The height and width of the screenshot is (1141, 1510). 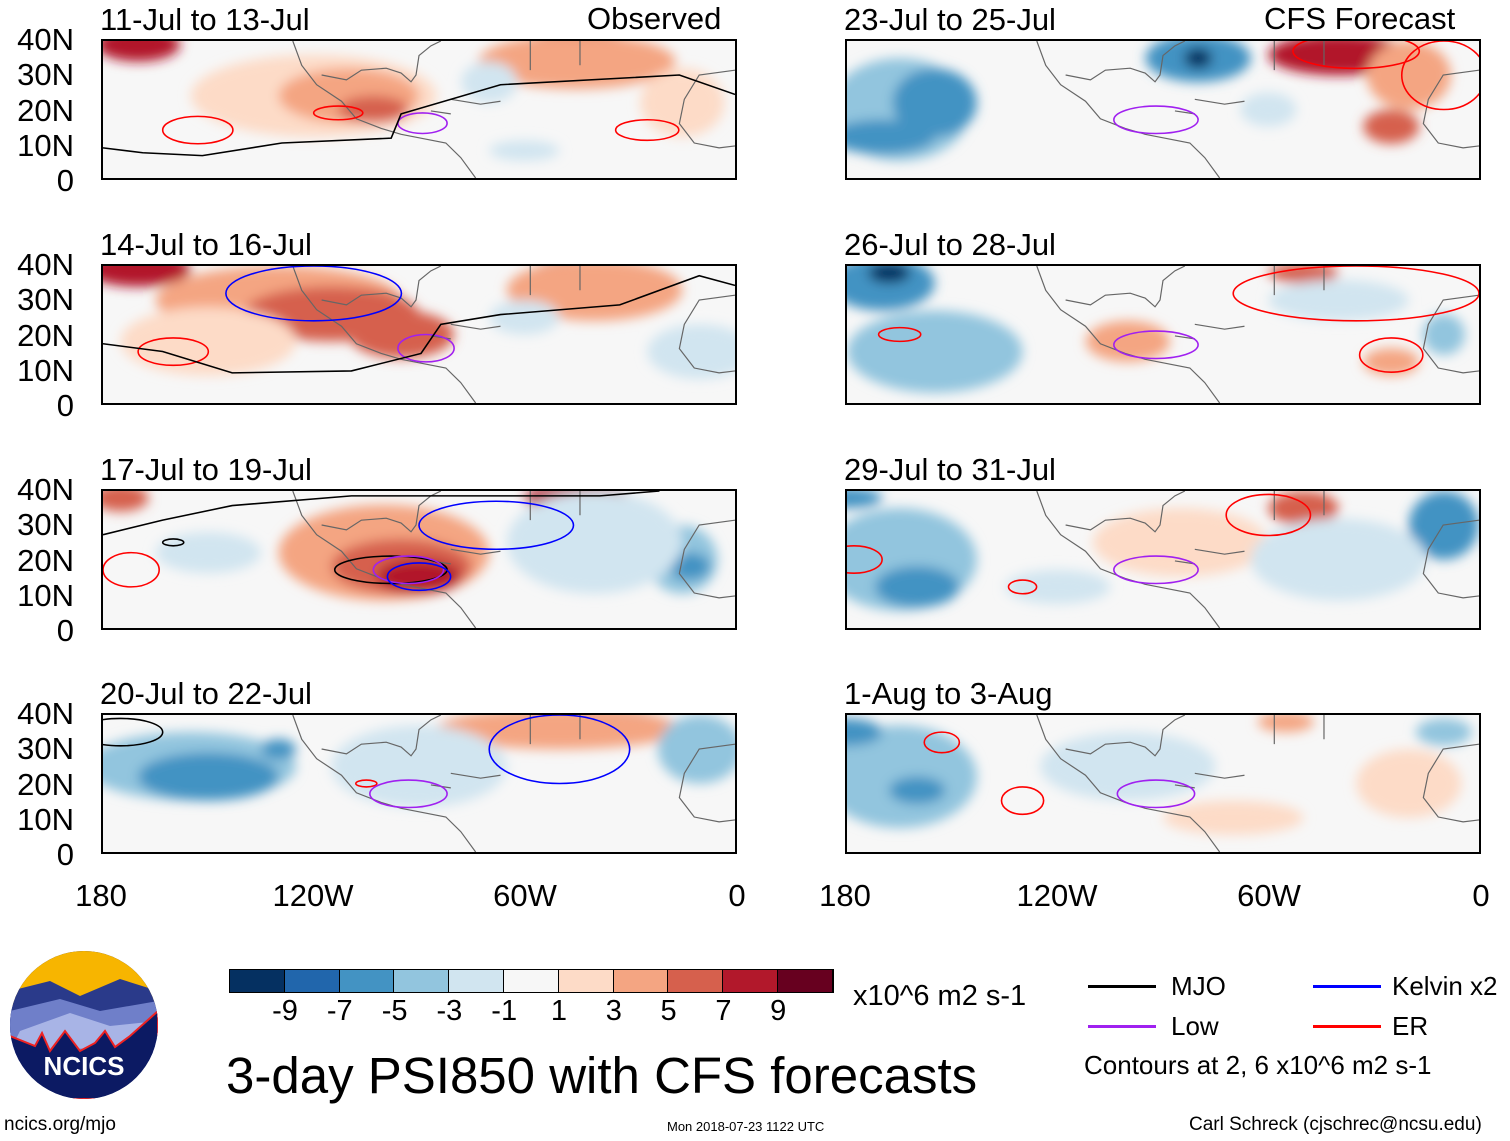 I want to click on colorbar-units: x10^6 m2 s-1, so click(x=940, y=996).